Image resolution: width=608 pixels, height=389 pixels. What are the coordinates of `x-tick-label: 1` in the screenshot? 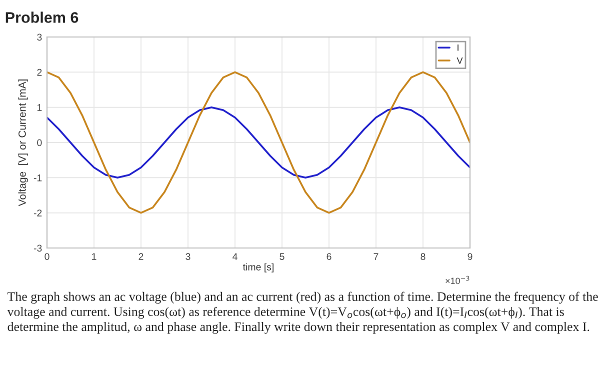 It's located at (94, 256).